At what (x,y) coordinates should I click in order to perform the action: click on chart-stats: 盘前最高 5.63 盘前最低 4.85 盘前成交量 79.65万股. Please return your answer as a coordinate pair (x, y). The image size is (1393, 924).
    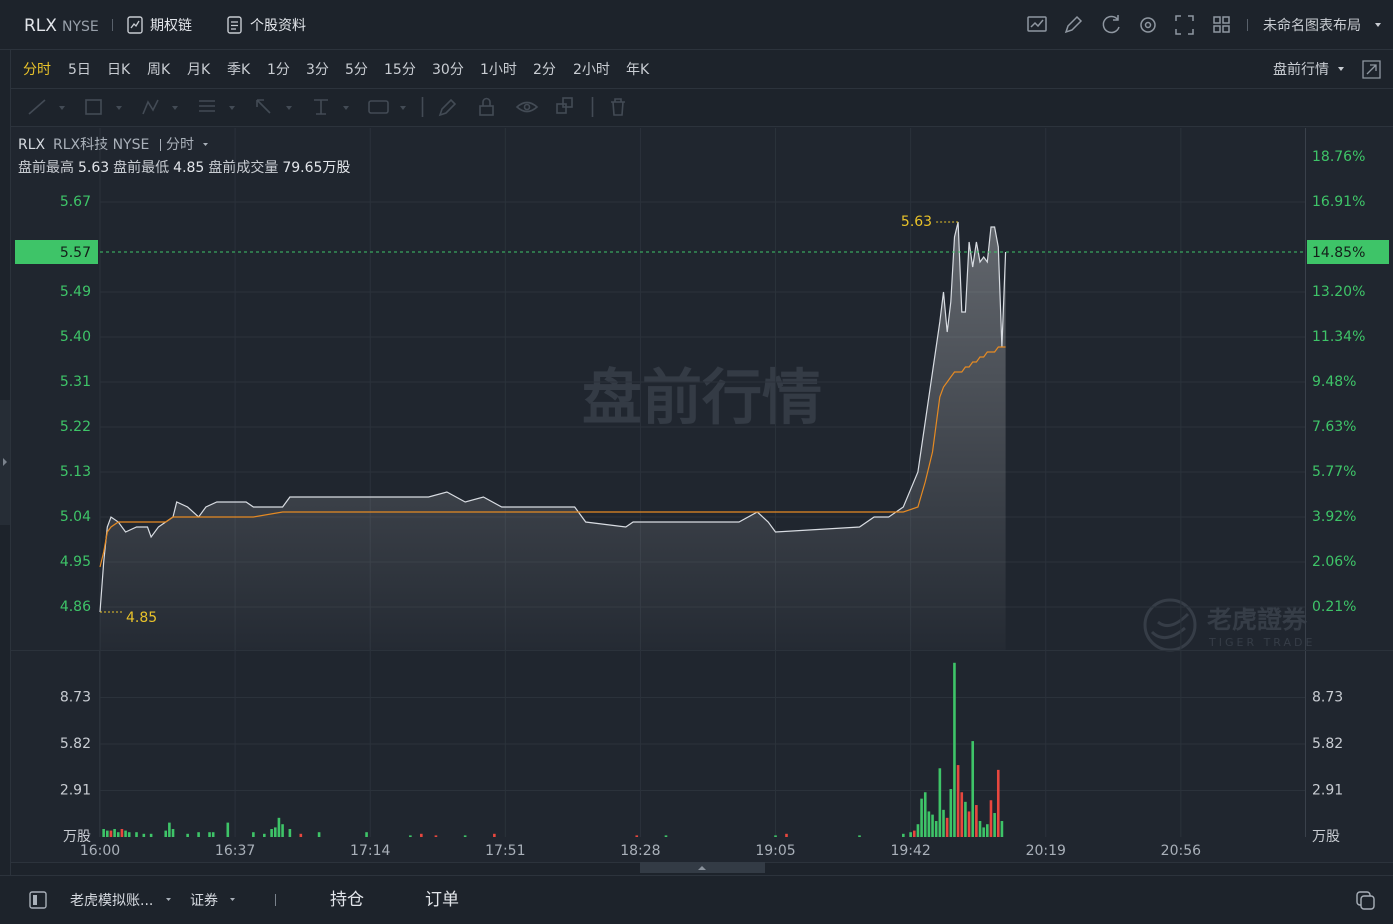
    Looking at the image, I should click on (184, 167).